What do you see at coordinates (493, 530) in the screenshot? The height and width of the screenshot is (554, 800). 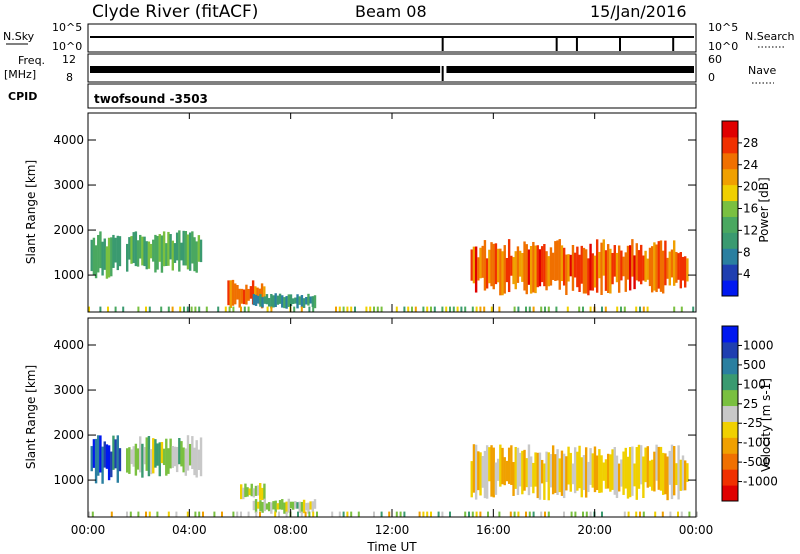 I see `x-tick-label: 16:00` at bounding box center [493, 530].